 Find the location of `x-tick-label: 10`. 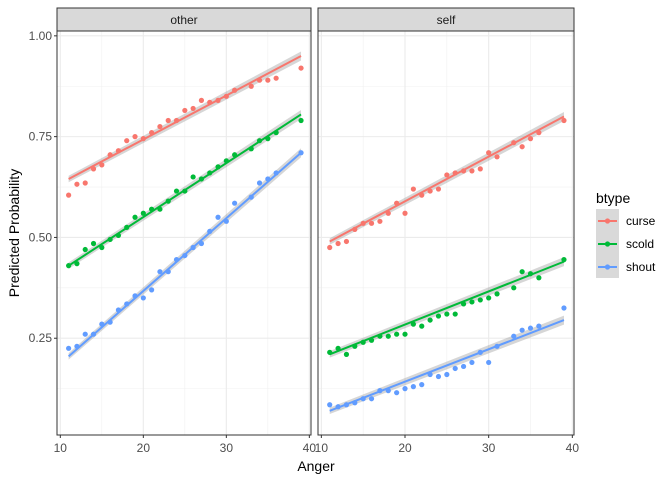

x-tick-label: 10 is located at coordinates (61, 448).